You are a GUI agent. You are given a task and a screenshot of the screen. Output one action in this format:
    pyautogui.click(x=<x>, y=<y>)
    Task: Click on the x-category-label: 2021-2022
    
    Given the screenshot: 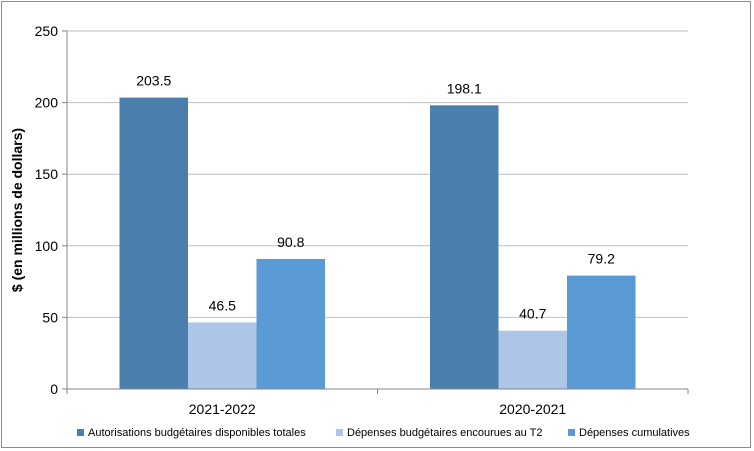 What is the action you would take?
    pyautogui.click(x=222, y=409)
    